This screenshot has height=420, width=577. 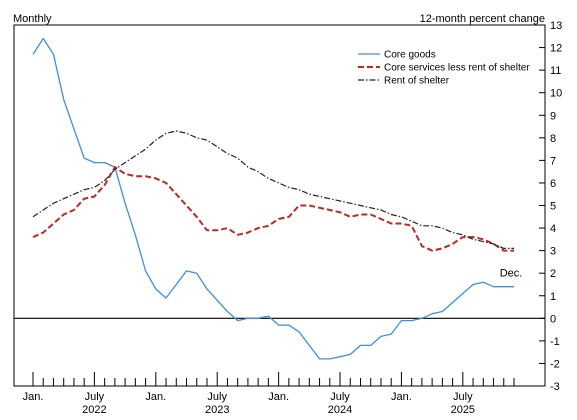 I want to click on y-tick-label: 8, so click(x=553, y=139).